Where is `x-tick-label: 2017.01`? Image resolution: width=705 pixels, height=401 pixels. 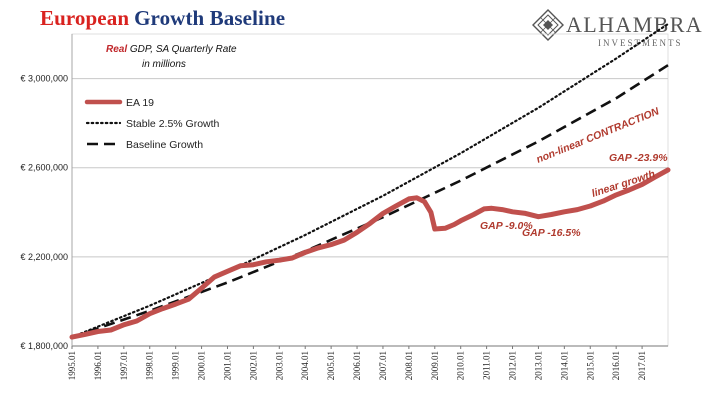 x-tick-label: 2017.01 is located at coordinates (642, 365).